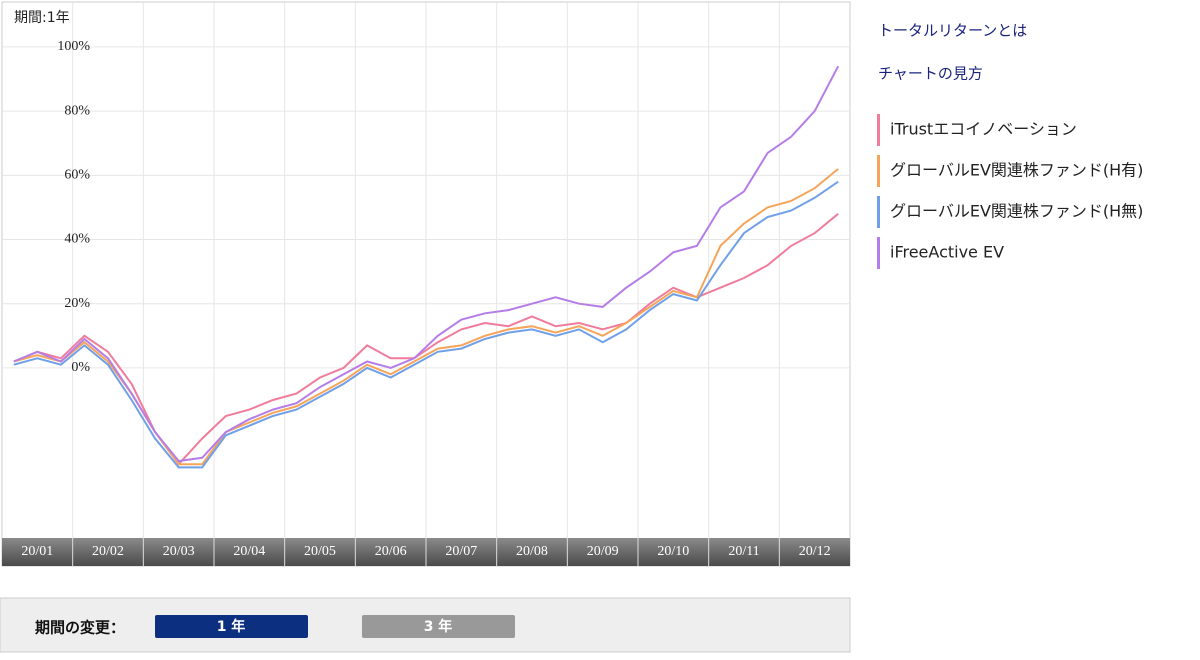  I want to click on button-label: 3 年, so click(438, 626).